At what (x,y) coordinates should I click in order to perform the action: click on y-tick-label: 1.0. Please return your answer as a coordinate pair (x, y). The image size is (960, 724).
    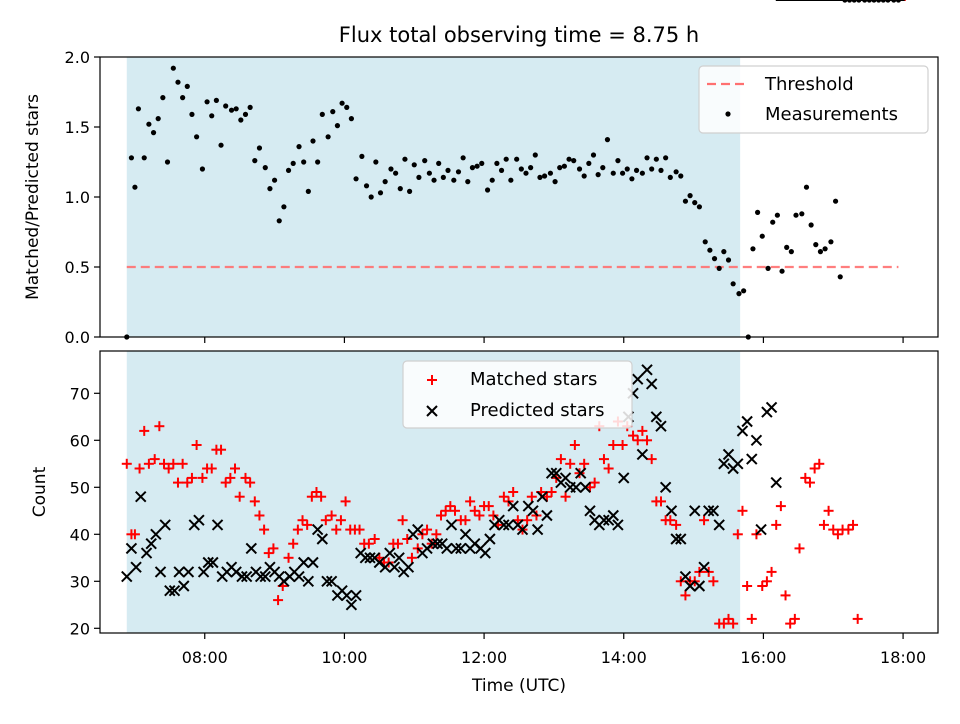
    Looking at the image, I should click on (77, 197).